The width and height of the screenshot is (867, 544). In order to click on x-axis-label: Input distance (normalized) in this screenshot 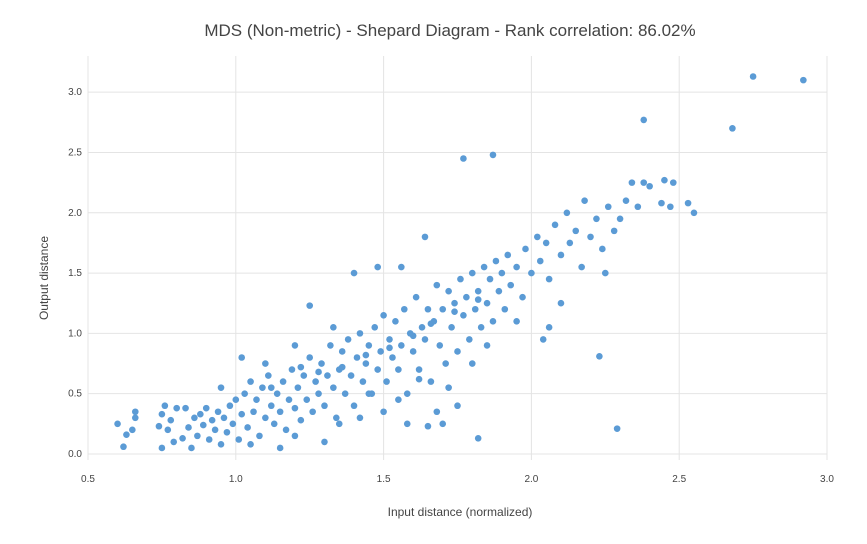, I will do `click(460, 512)`.